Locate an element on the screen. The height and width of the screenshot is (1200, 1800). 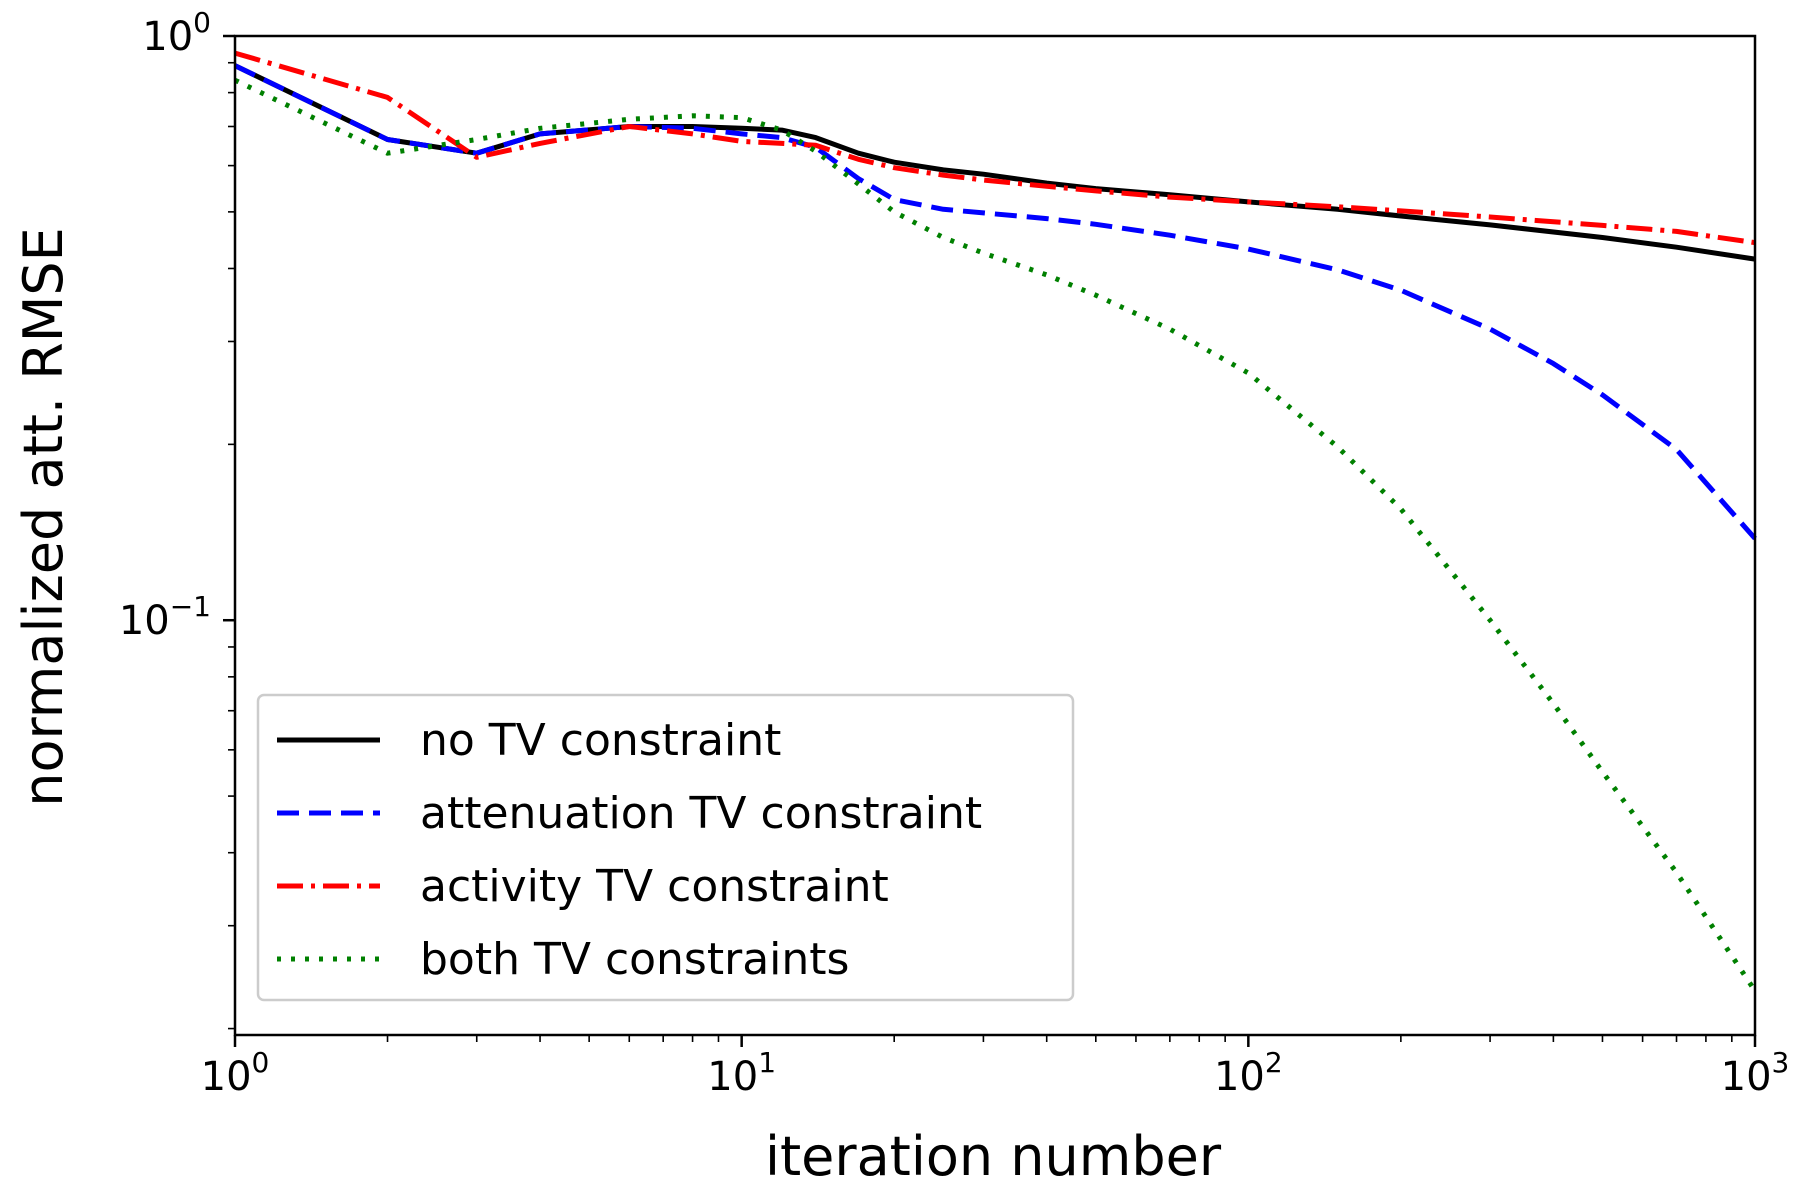
y-tick-label: 10⁰ is located at coordinates (176, 33).